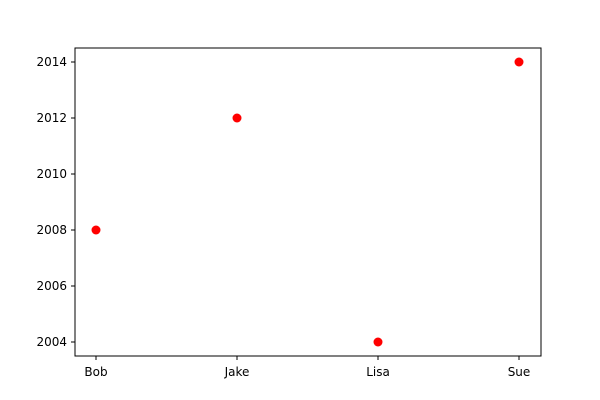 The height and width of the screenshot is (400, 600). Describe the element at coordinates (51, 230) in the screenshot. I see `y-tick-label: 2008` at that location.